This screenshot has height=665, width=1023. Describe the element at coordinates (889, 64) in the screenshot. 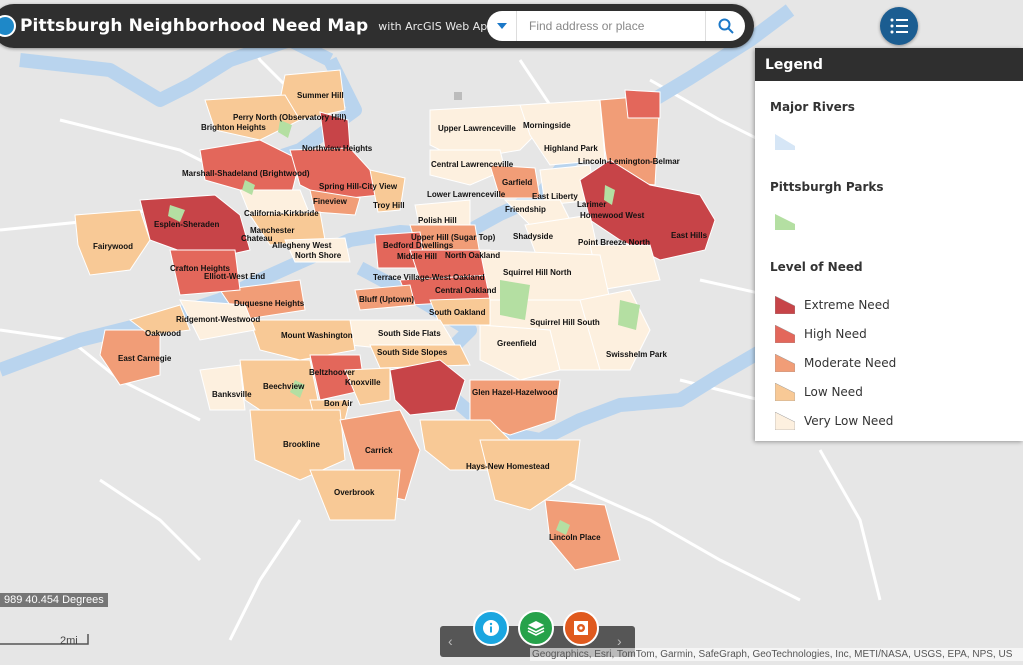

I see `legend-title: Legend` at that location.